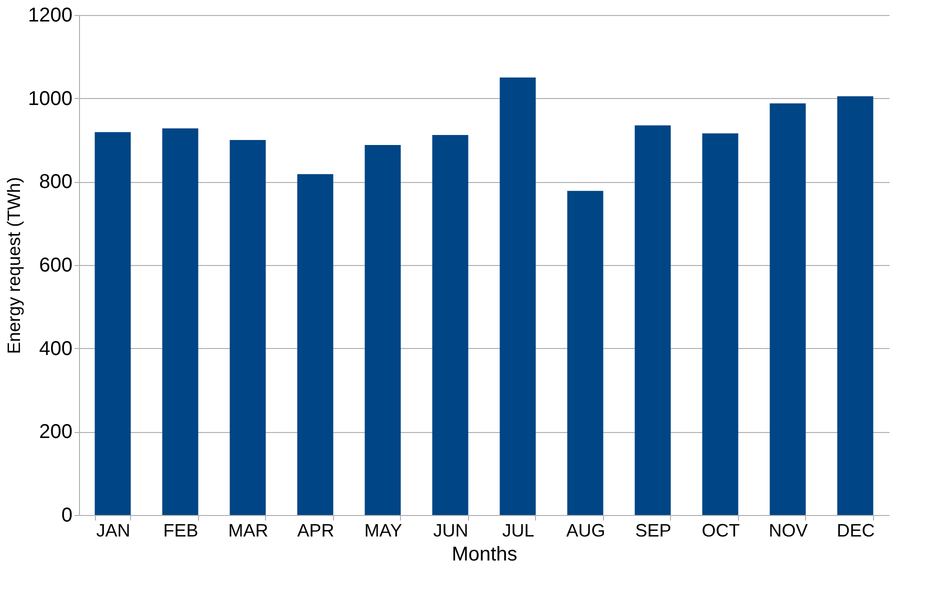  What do you see at coordinates (50, 15) in the screenshot?
I see `y-tick-label: 1200` at bounding box center [50, 15].